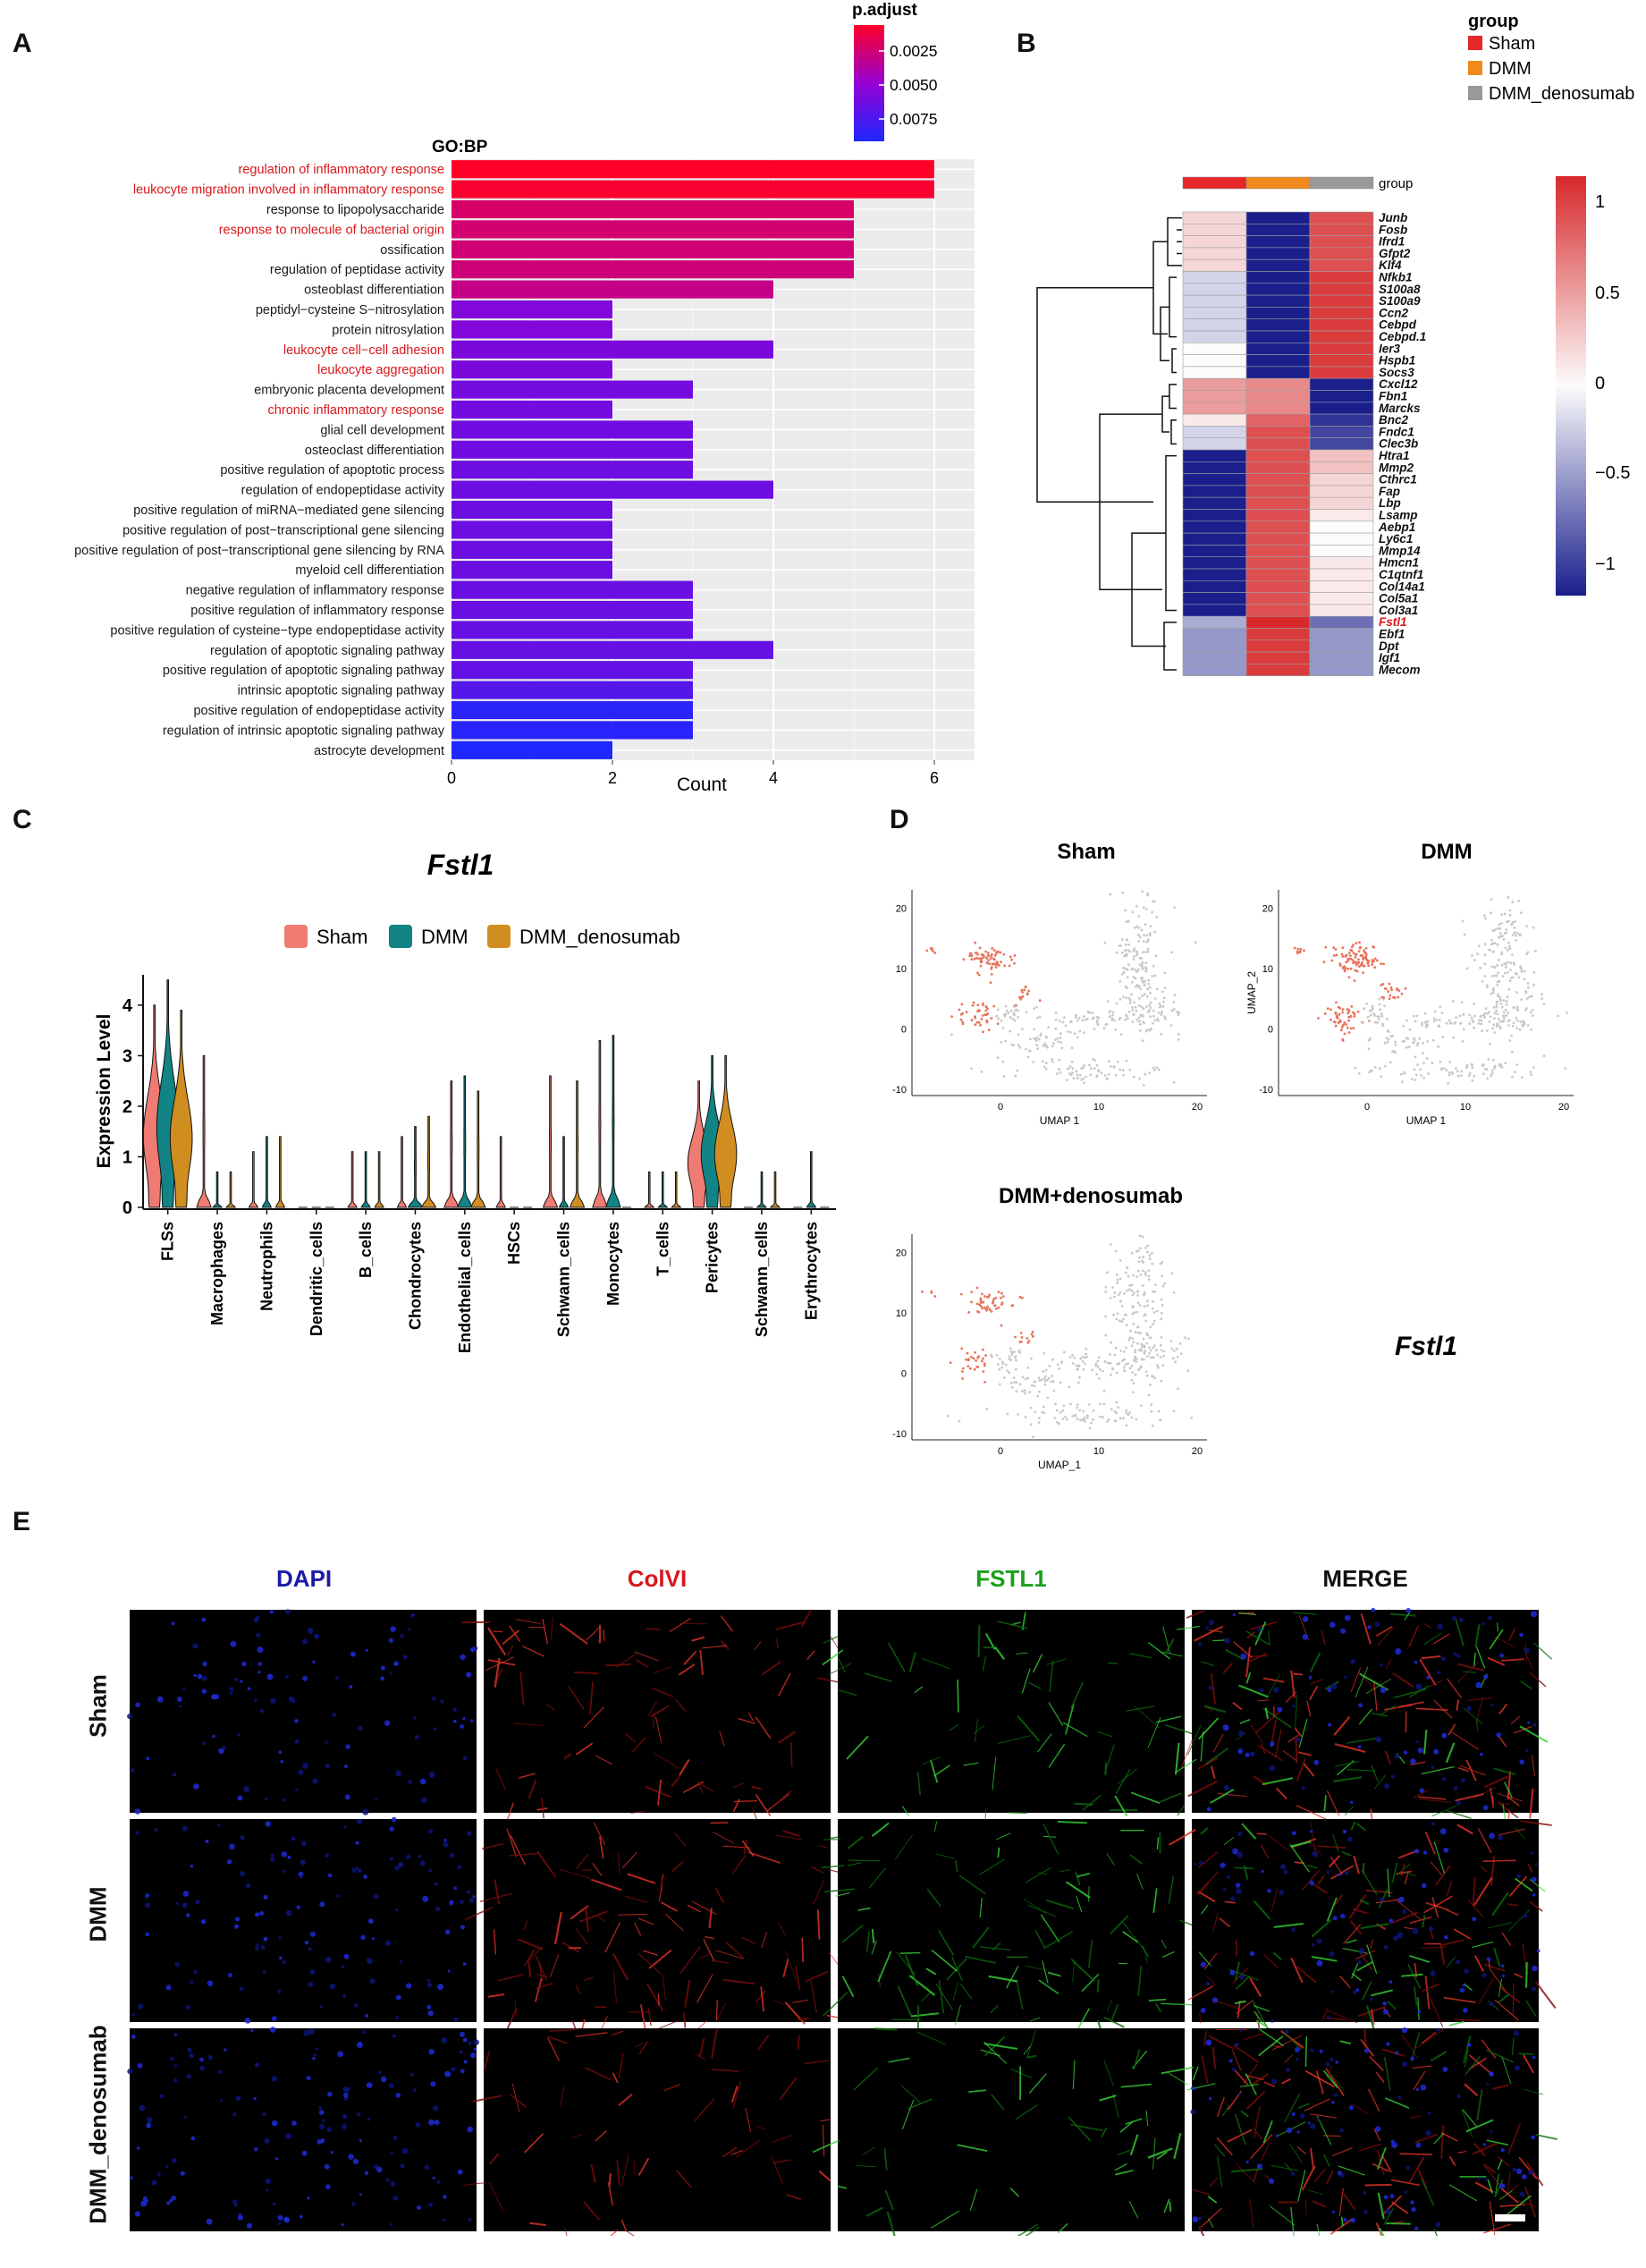 Image resolution: width=1646 pixels, height=2268 pixels. I want to click on bar, so click(612, 290).